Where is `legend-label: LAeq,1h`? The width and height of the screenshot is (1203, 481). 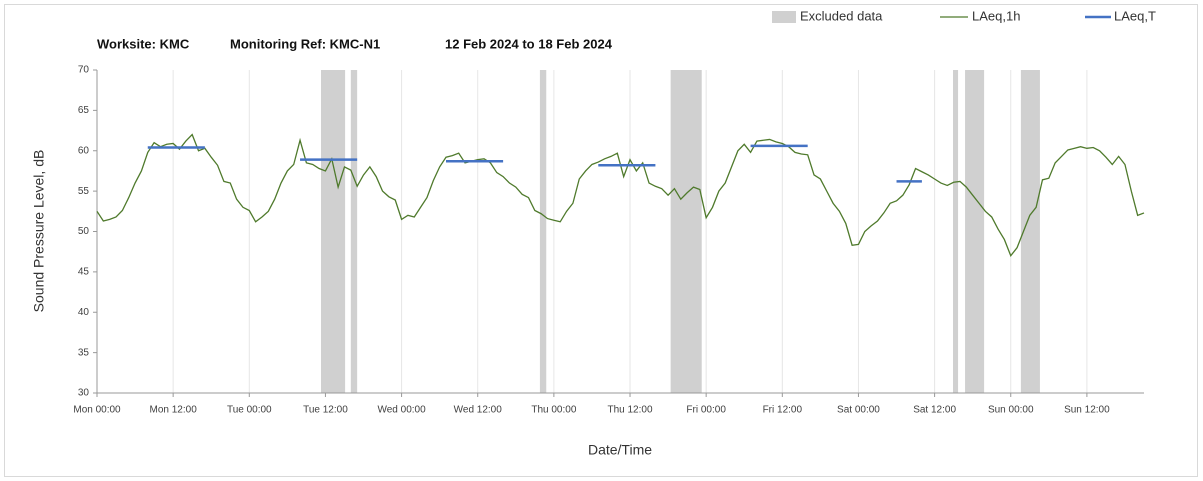 legend-label: LAeq,1h is located at coordinates (996, 15).